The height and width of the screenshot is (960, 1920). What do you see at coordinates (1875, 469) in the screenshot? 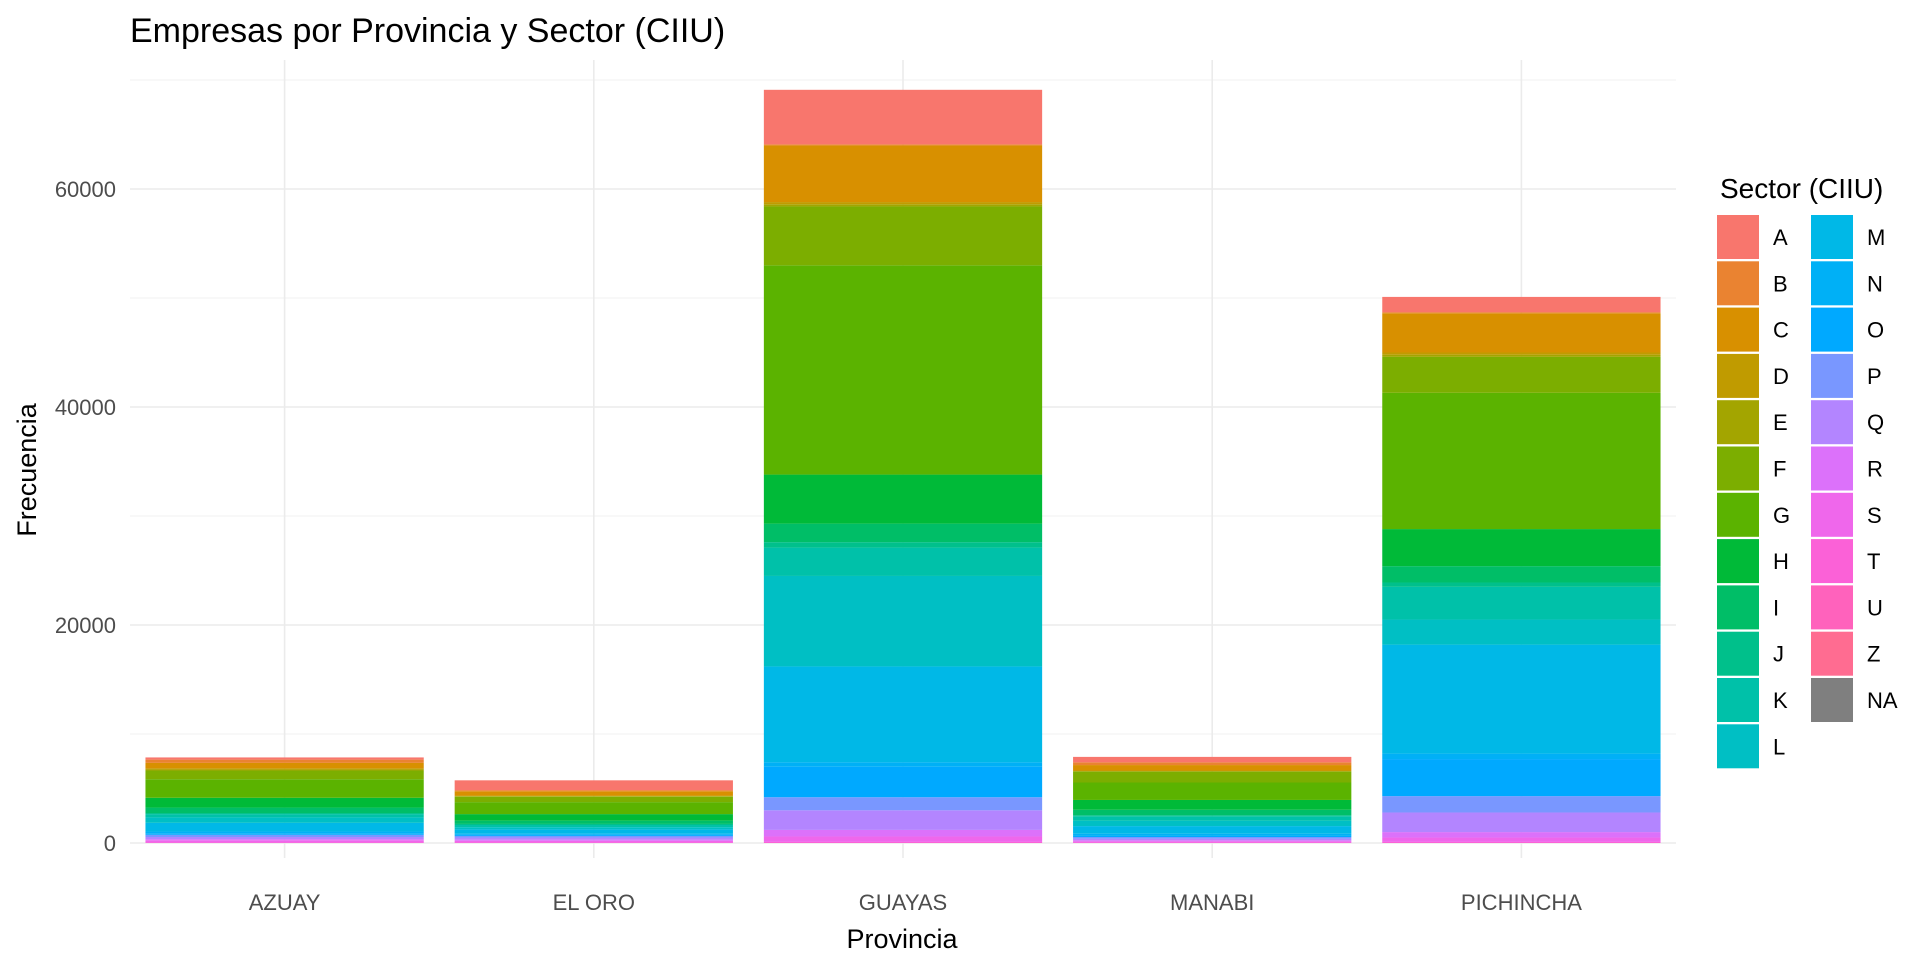
I see `legend-label: R` at bounding box center [1875, 469].